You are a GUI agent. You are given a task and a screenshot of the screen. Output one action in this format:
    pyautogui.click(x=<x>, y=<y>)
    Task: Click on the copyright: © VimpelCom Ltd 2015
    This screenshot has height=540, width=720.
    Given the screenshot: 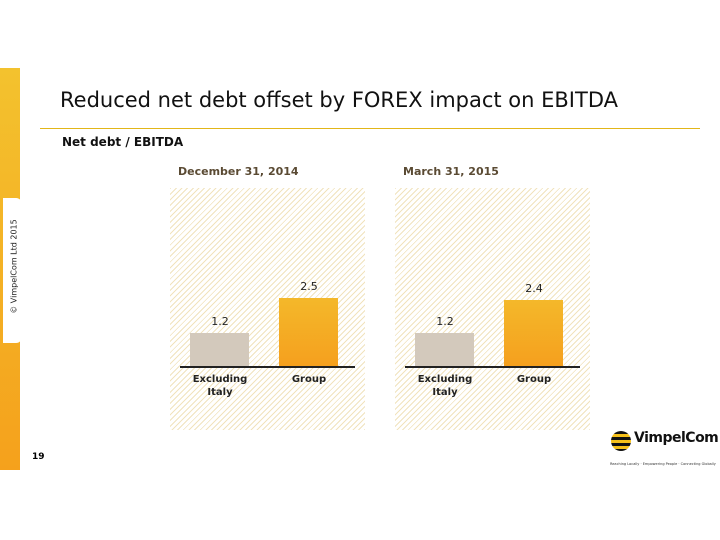 What is the action you would take?
    pyautogui.click(x=14, y=266)
    